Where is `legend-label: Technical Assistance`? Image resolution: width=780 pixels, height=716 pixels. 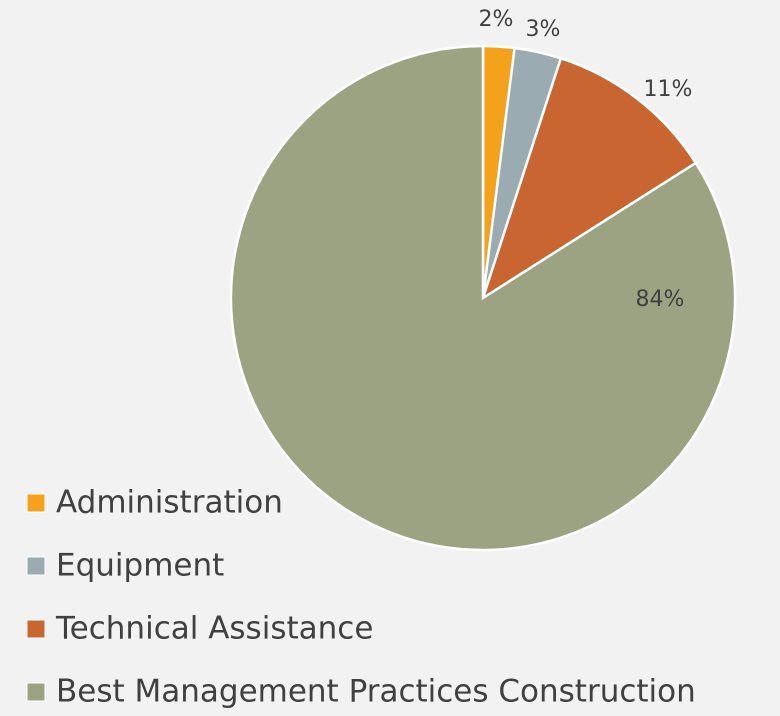 legend-label: Technical Assistance is located at coordinates (214, 629).